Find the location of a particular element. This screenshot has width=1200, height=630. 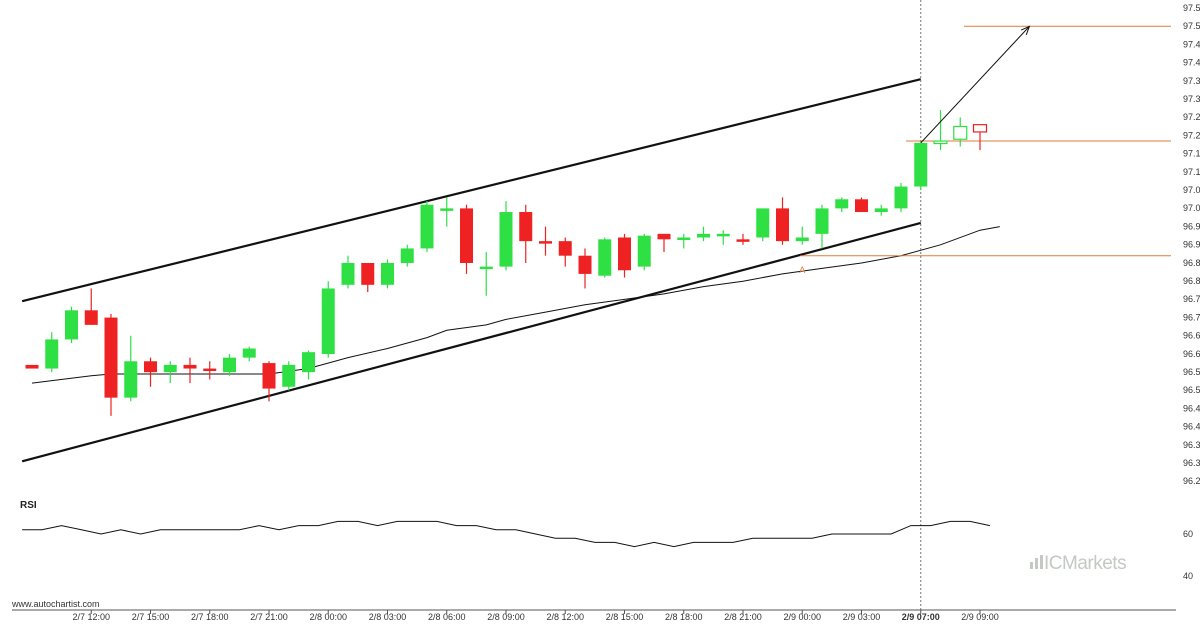

price-tick-label: 96.4655 is located at coordinates (1191, 408).